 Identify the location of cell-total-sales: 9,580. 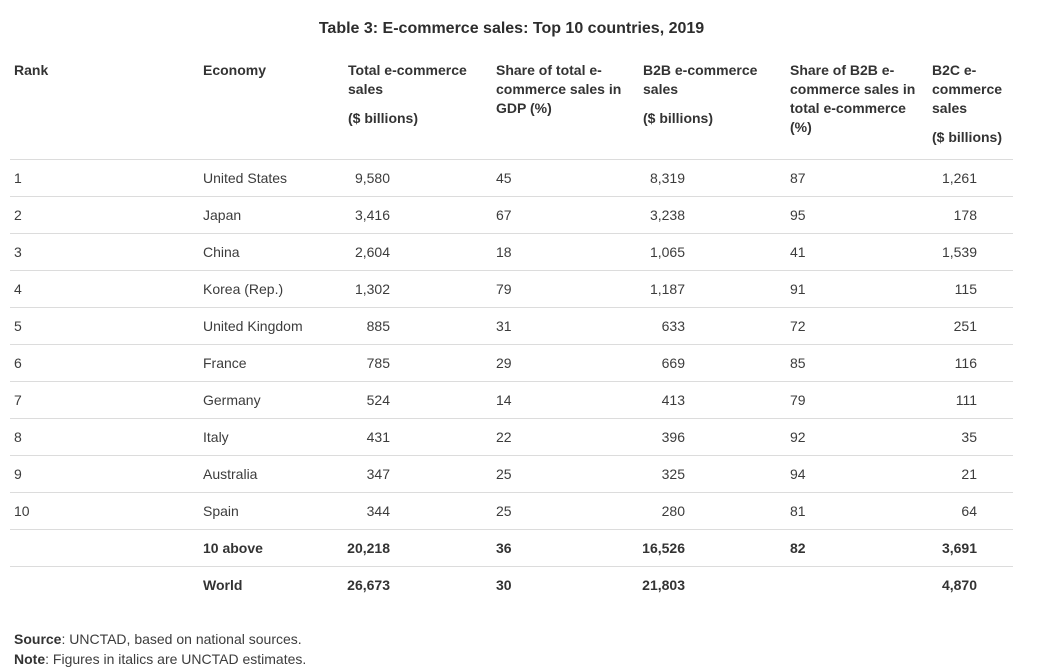
(418, 178).